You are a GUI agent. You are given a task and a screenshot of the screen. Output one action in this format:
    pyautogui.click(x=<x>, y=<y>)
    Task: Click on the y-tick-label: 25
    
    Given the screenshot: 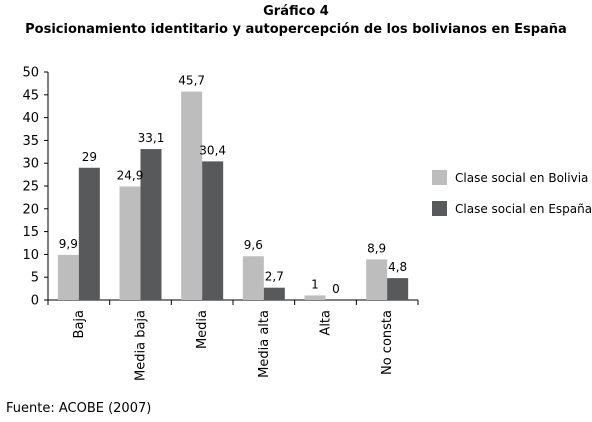 What is the action you would take?
    pyautogui.click(x=30, y=187)
    